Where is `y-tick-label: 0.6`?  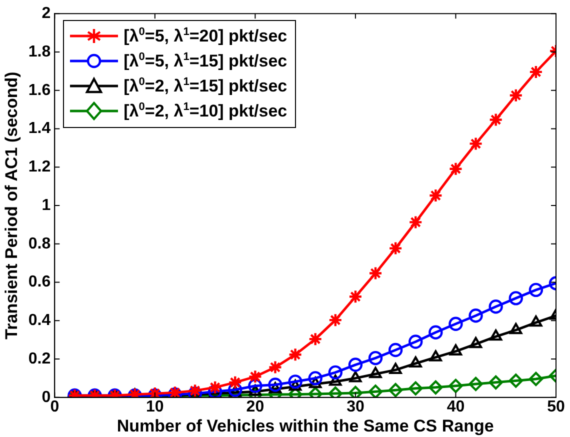
y-tick-label: 0.6 is located at coordinates (39, 282).